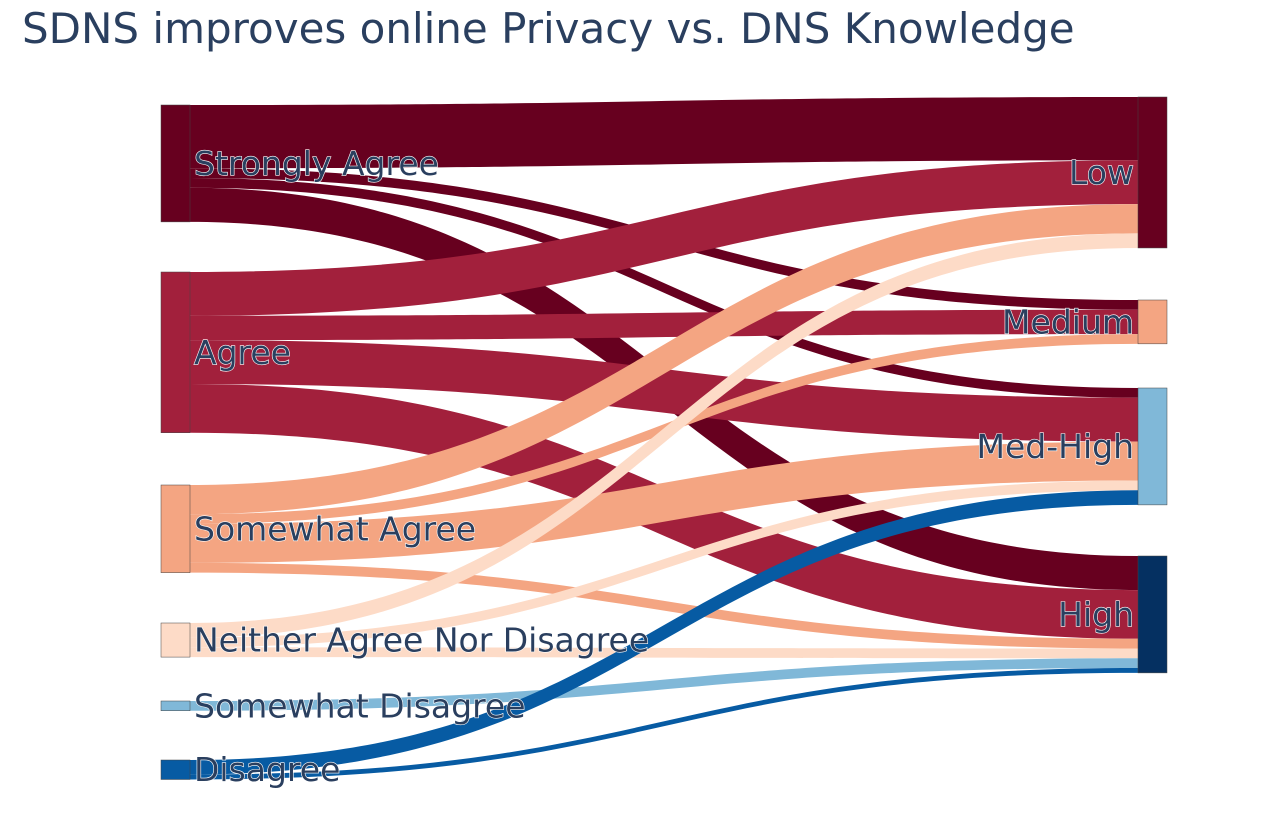 This screenshot has height=822, width=1277. I want to click on node-source-neither-agree-nor-disagree, so click(175, 640).